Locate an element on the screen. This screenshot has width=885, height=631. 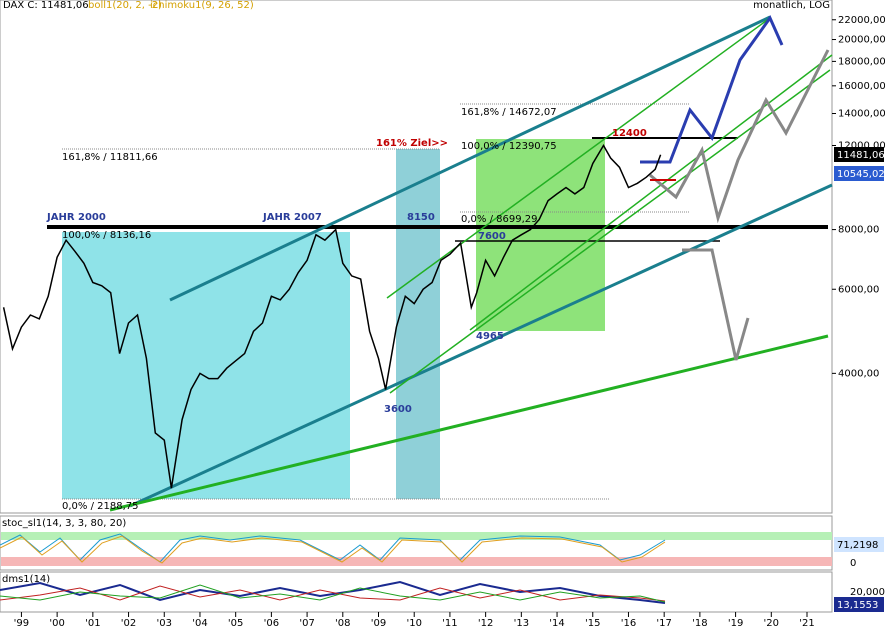
y-tick-label: 8000,00 is located at coordinates (858, 230).